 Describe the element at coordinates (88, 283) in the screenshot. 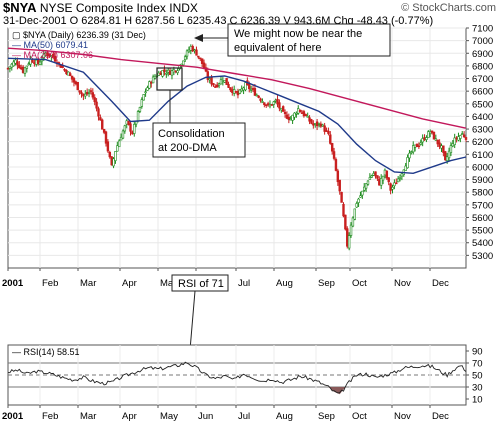

I see `price-x-month-label: Mar` at that location.